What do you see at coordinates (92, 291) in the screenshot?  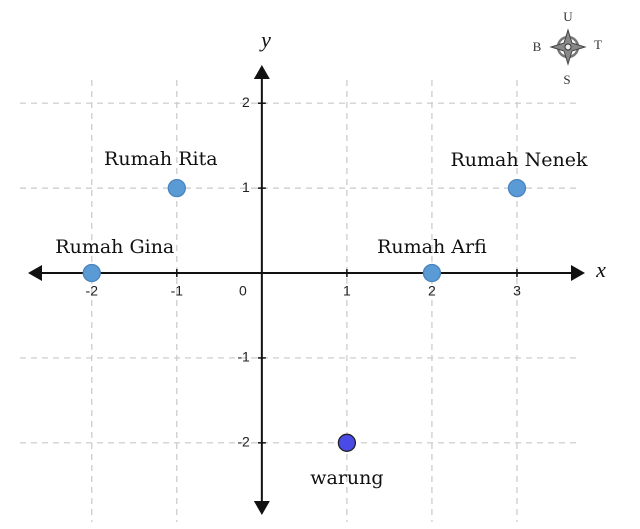 I see `x-tick-label: -2` at bounding box center [92, 291].